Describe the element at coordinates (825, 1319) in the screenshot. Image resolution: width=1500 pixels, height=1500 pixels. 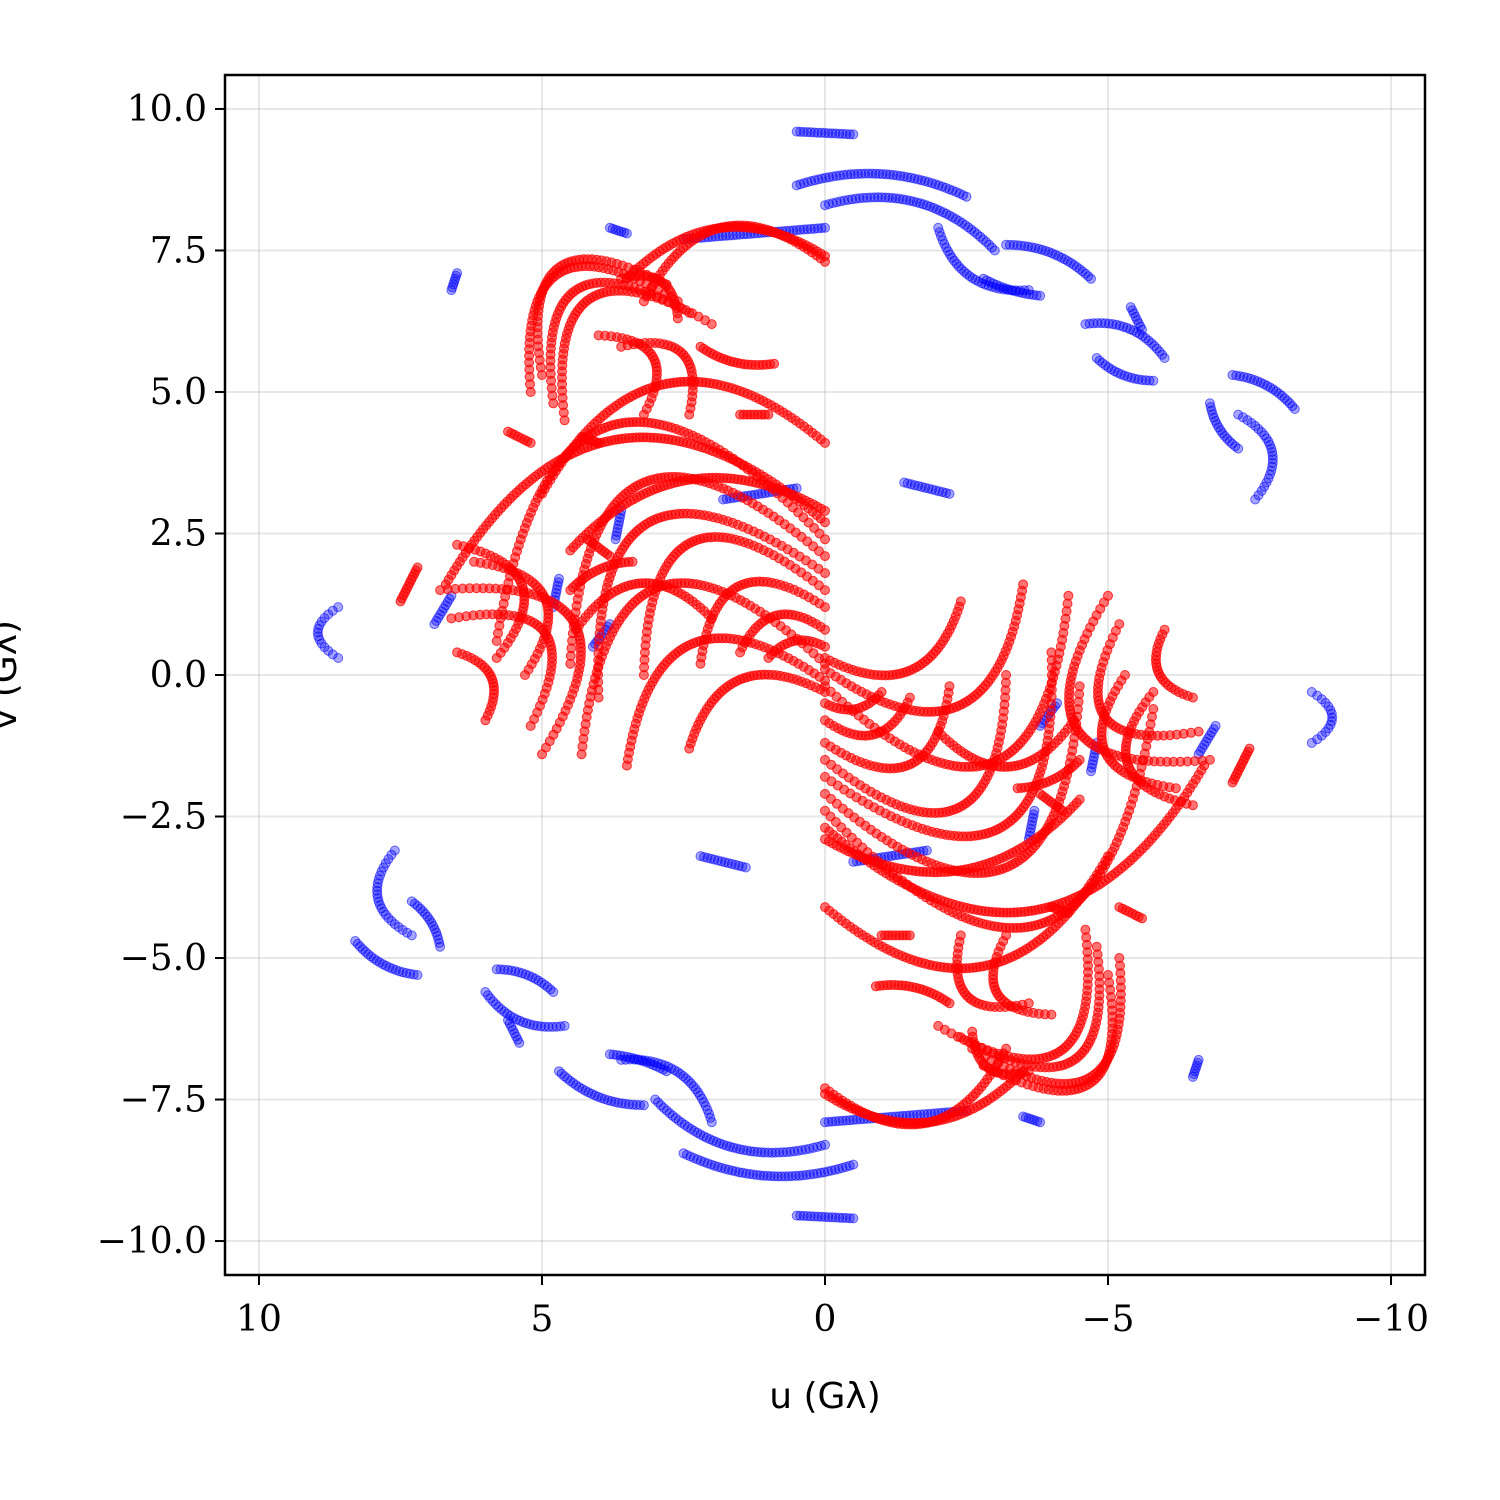
I see `x-tick-label: 0` at that location.